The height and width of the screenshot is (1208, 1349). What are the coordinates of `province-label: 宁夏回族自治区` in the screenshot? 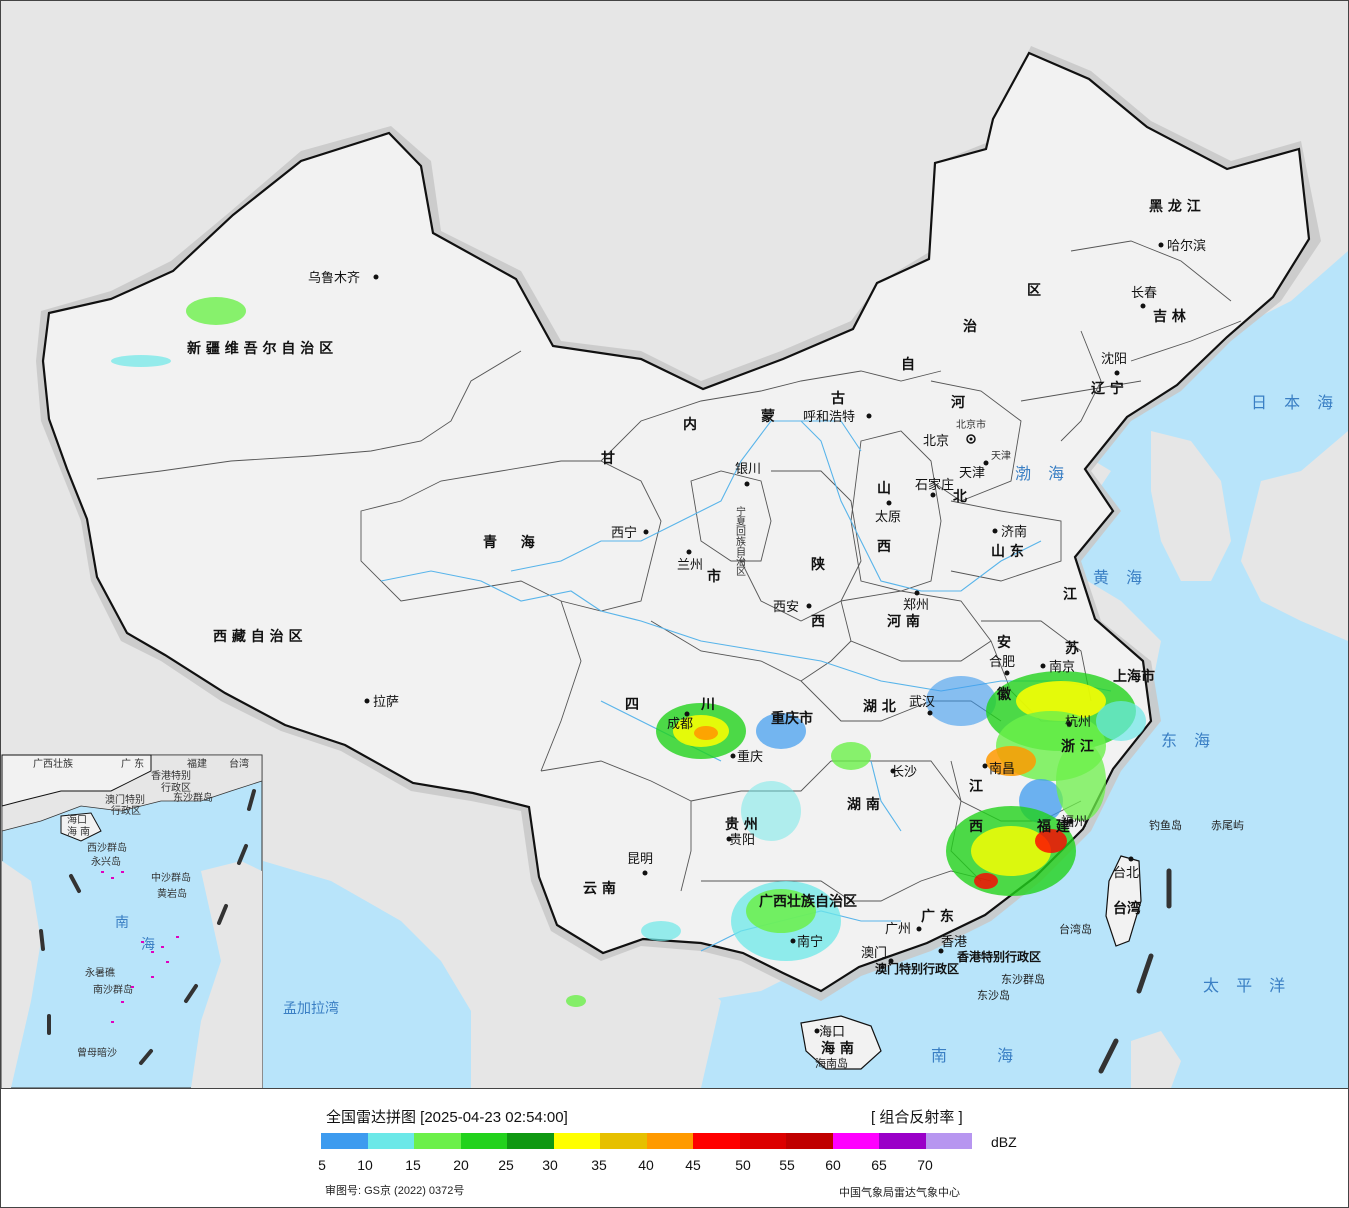 It's located at (740, 540).